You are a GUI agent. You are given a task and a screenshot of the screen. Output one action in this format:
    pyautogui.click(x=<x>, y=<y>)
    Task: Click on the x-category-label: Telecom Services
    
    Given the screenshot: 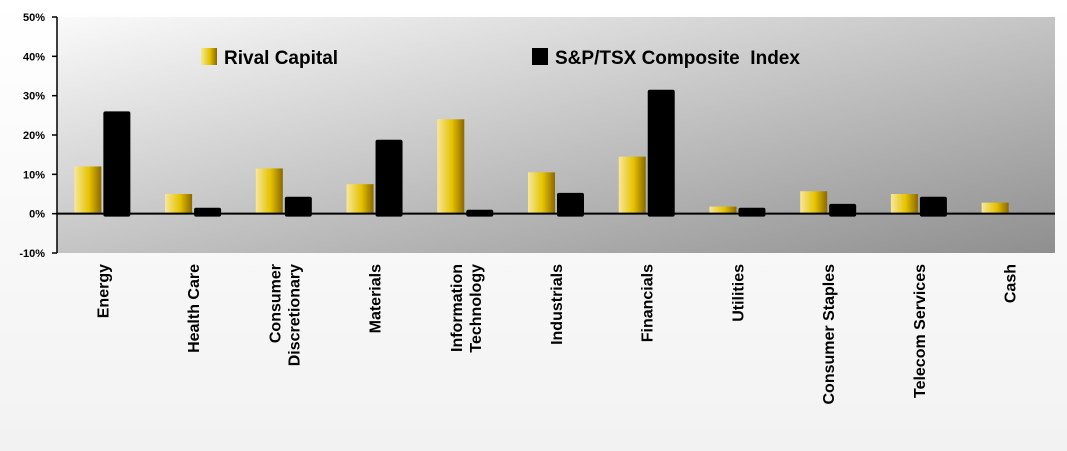 What is the action you would take?
    pyautogui.click(x=920, y=331)
    